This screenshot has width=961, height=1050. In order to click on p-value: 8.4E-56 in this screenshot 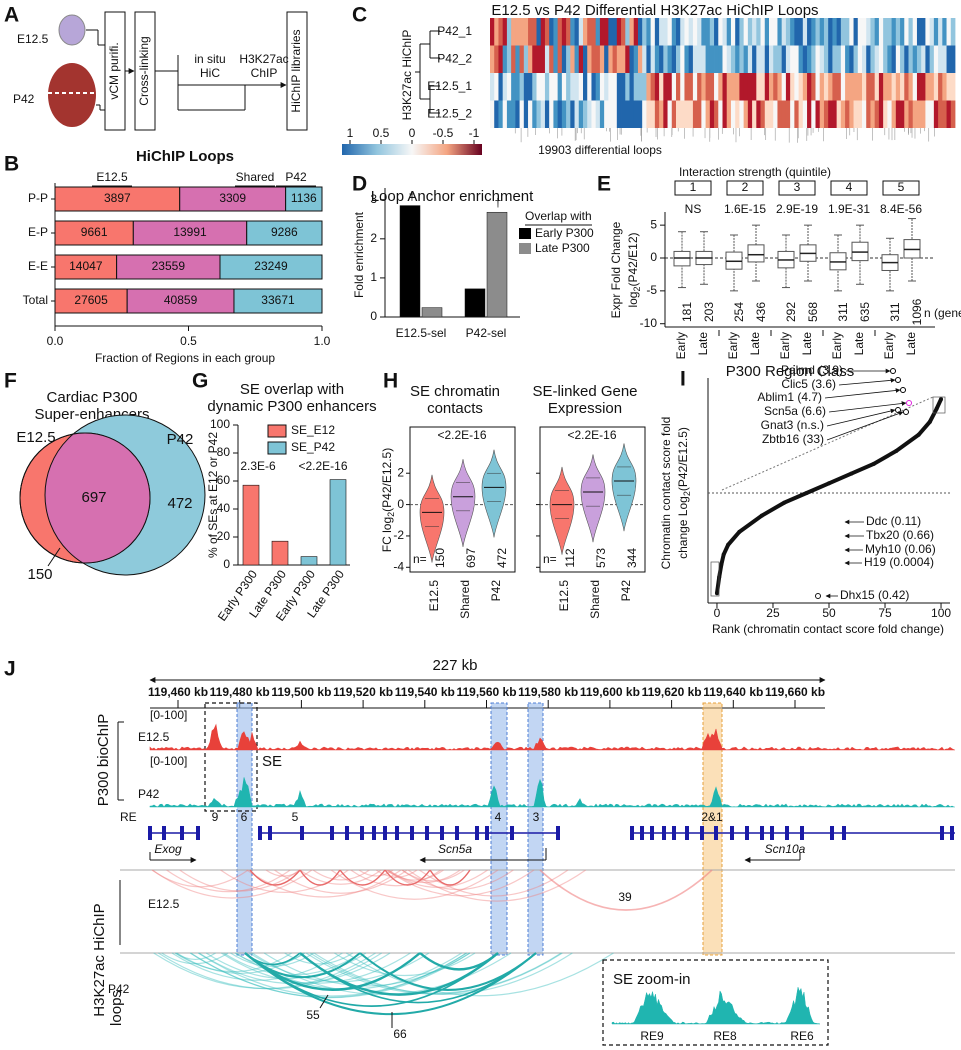, I will do `click(901, 209)`.